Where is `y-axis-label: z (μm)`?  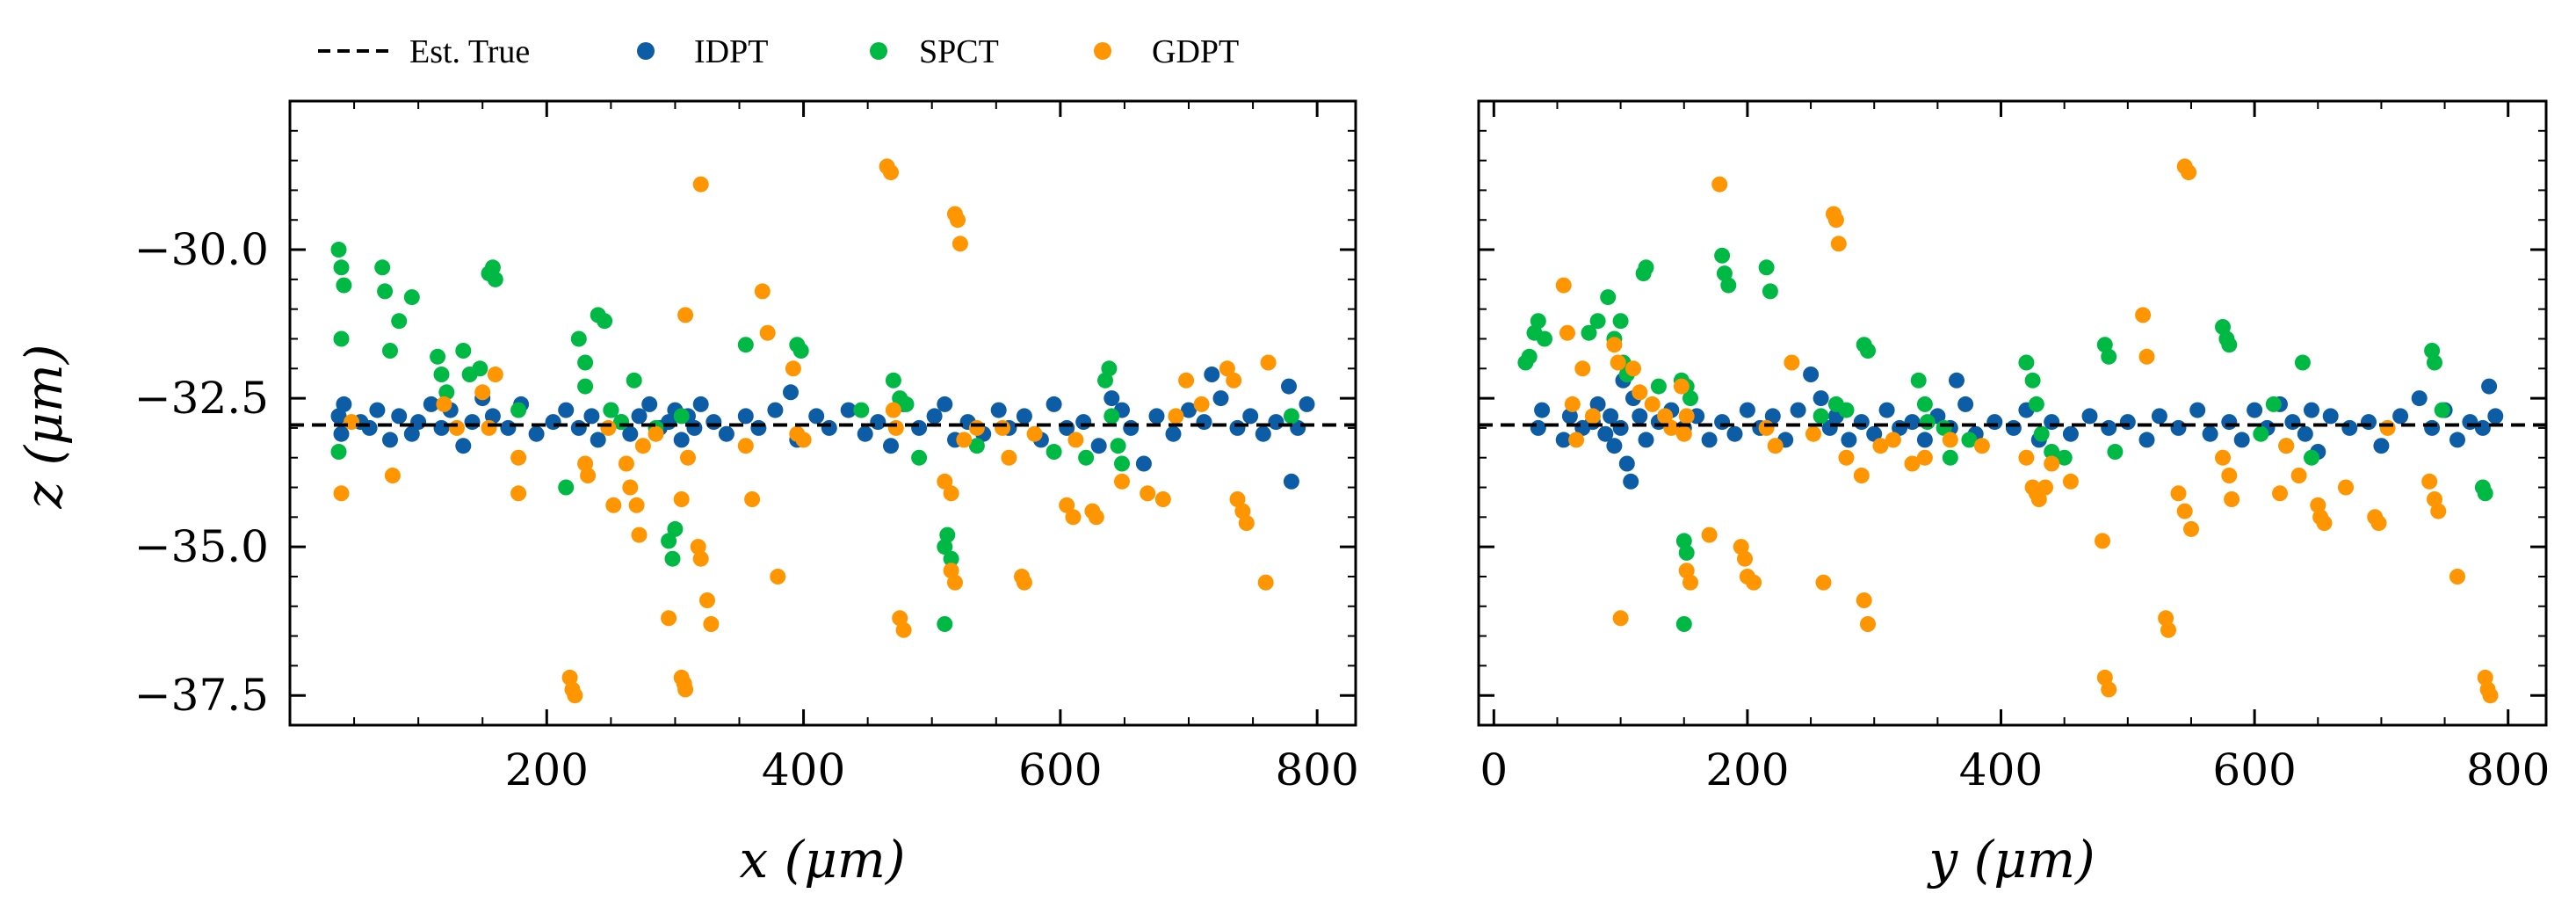
y-axis-label: z (μm) is located at coordinates (44, 427).